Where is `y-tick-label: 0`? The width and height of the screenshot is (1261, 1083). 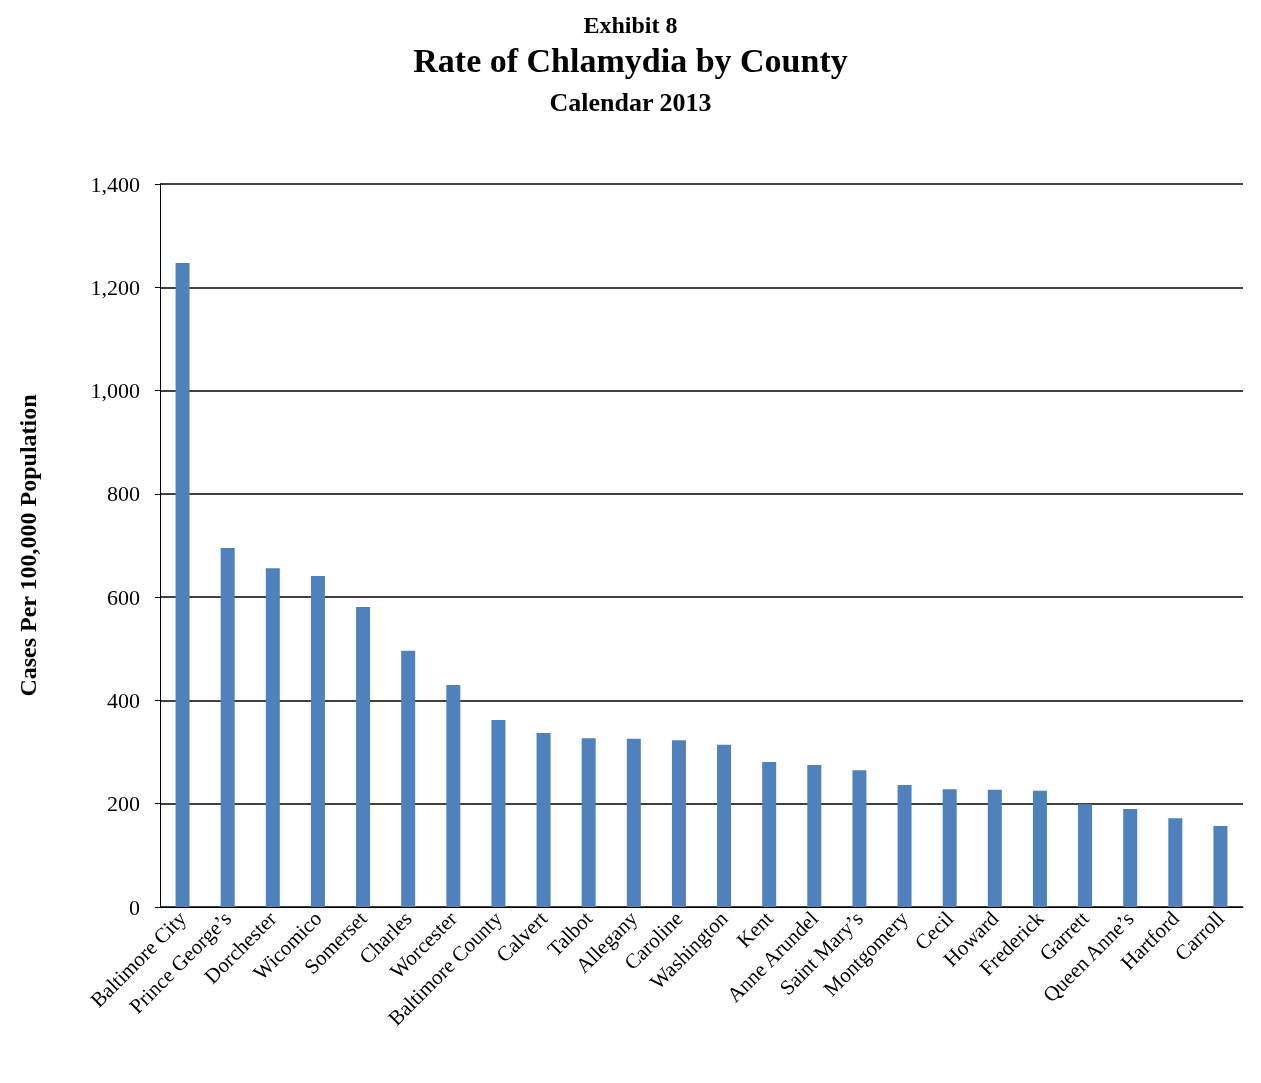
y-tick-label: 0 is located at coordinates (134, 907).